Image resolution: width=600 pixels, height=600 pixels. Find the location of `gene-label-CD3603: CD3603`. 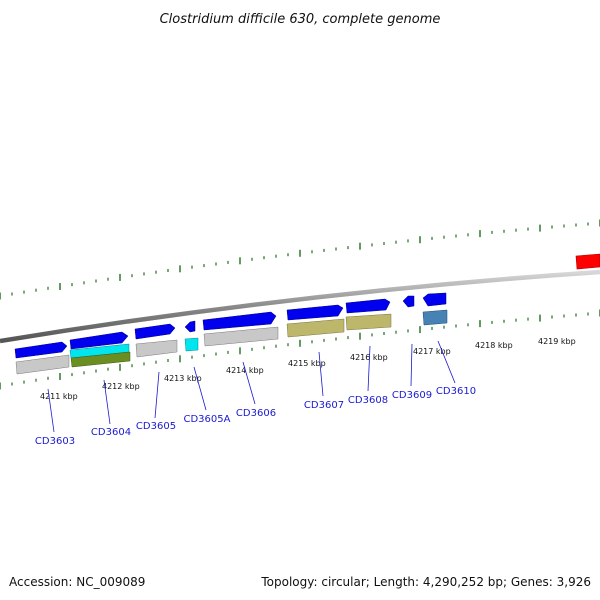

gene-label-CD3603: CD3603 is located at coordinates (55, 441).